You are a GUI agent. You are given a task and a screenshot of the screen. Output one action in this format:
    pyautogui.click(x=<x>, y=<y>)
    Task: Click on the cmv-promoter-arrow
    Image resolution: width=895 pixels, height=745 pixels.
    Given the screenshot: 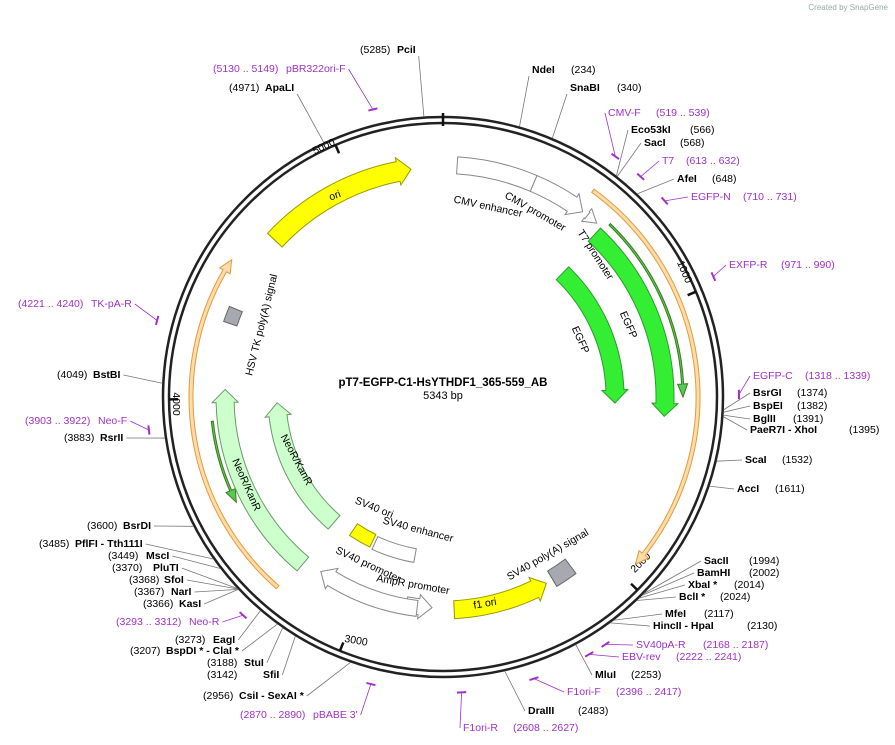 What is the action you would take?
    pyautogui.click(x=556, y=195)
    